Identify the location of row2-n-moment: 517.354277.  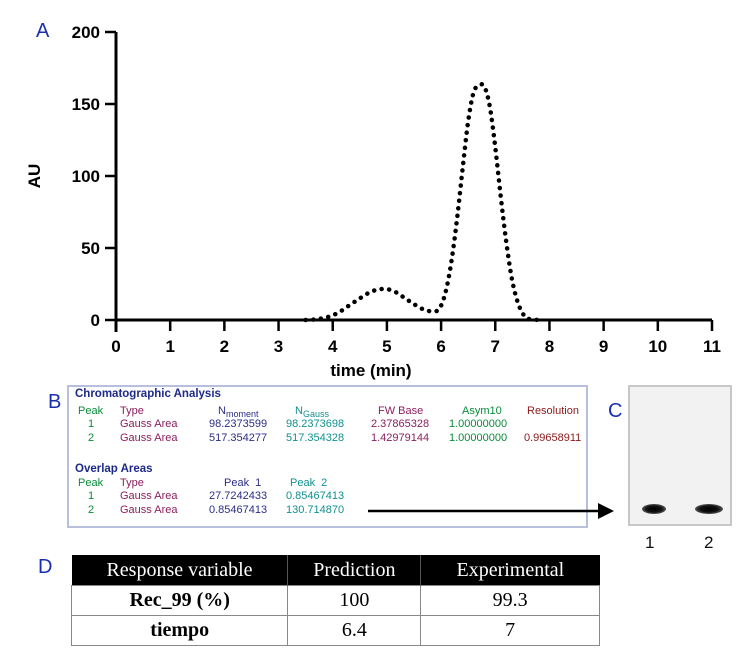
(238, 438).